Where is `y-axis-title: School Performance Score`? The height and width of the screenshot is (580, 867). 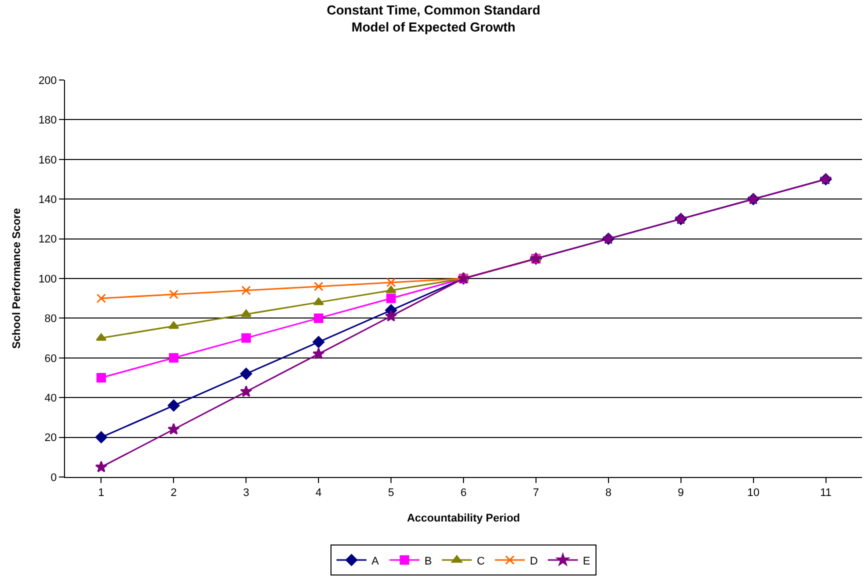 y-axis-title: School Performance Score is located at coordinates (17, 278).